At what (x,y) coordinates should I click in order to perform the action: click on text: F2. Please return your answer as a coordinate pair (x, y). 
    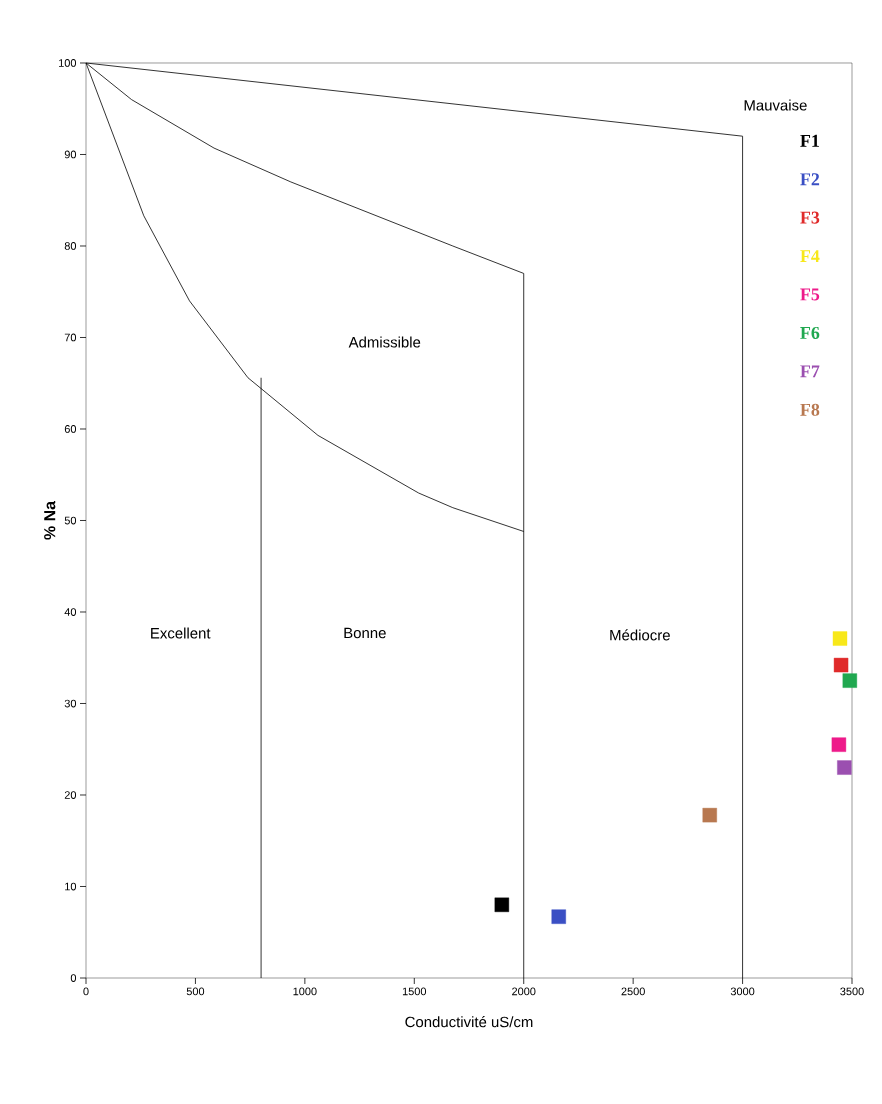
    Looking at the image, I should click on (810, 179).